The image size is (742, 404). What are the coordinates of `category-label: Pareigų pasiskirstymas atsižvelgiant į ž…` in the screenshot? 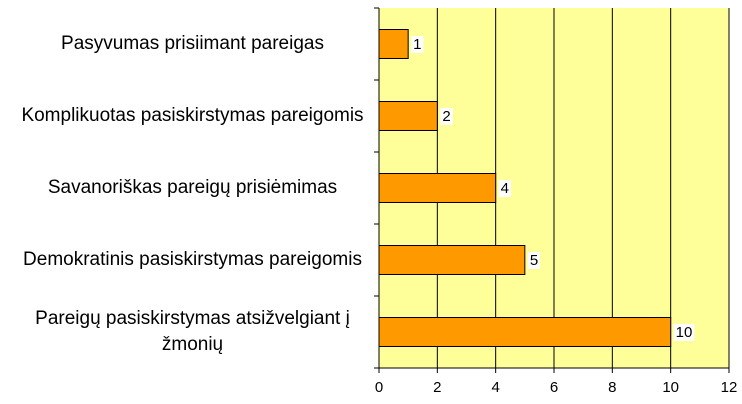 It's located at (192, 331).